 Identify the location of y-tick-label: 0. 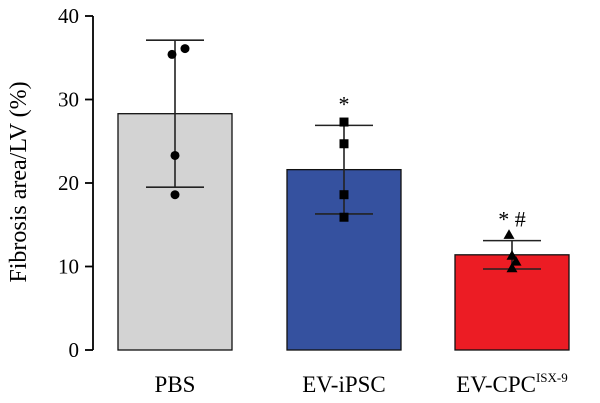
(74, 350).